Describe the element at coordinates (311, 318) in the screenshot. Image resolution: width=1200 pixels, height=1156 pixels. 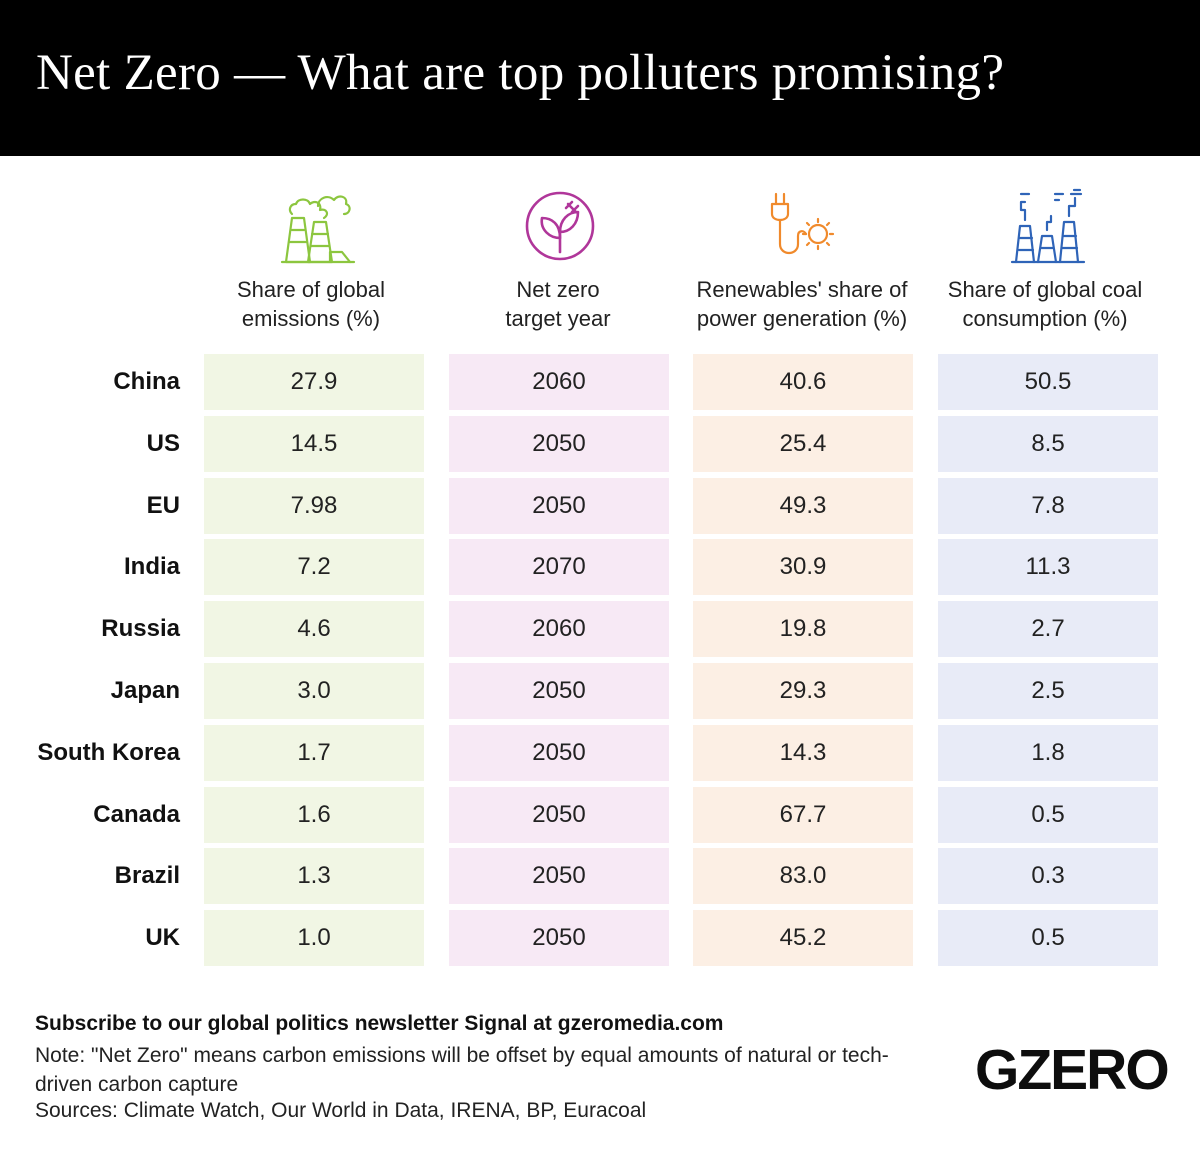
I see `column-header-emissions-line2: emissions (%)` at that location.